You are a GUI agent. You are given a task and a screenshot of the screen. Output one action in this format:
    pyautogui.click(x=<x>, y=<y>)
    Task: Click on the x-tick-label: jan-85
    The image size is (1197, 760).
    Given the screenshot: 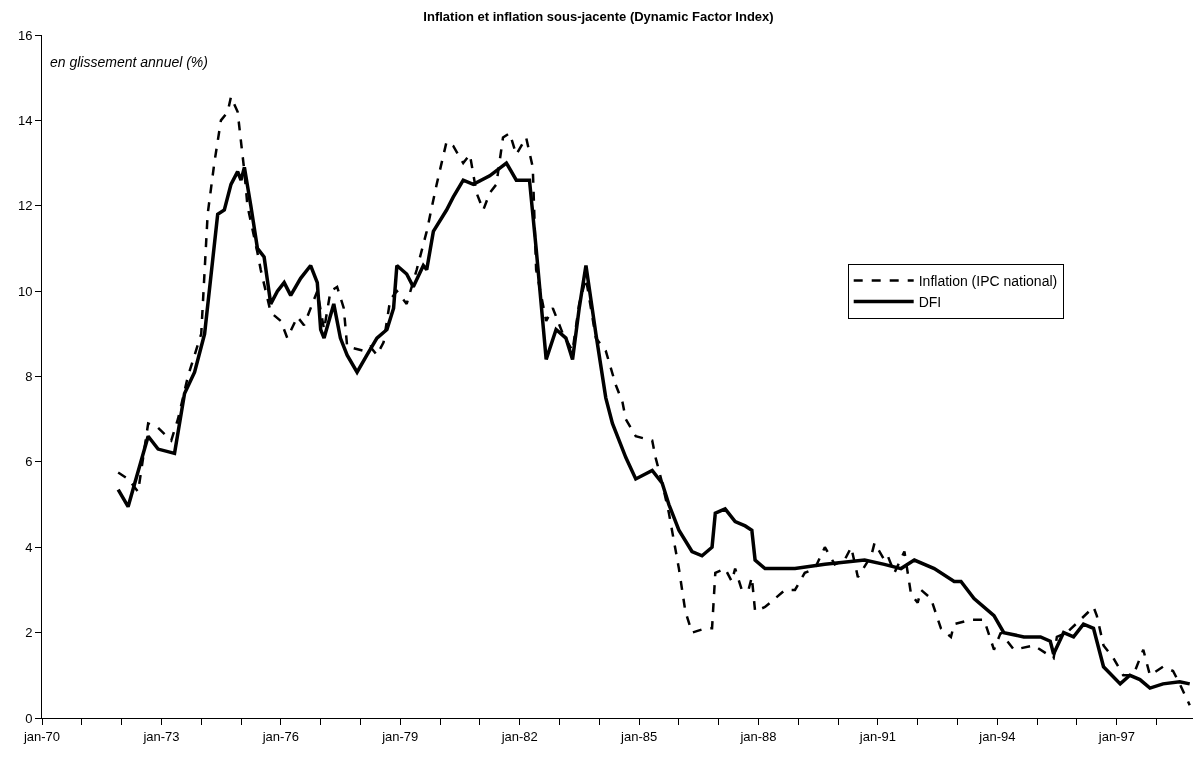 What is the action you would take?
    pyautogui.click(x=639, y=736)
    